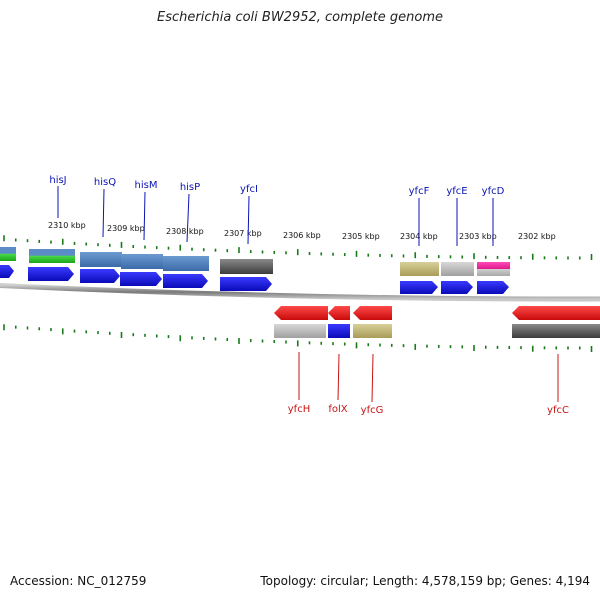 The width and height of the screenshot is (600, 600). Describe the element at coordinates (478, 236) in the screenshot. I see `scale-tick-label: 2303 kbp` at that location.